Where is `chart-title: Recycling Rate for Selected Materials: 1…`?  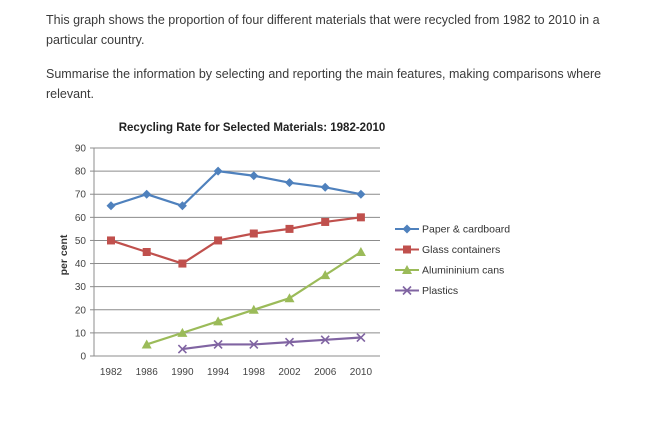 chart-title: Recycling Rate for Selected Materials: 1… is located at coordinates (252, 128).